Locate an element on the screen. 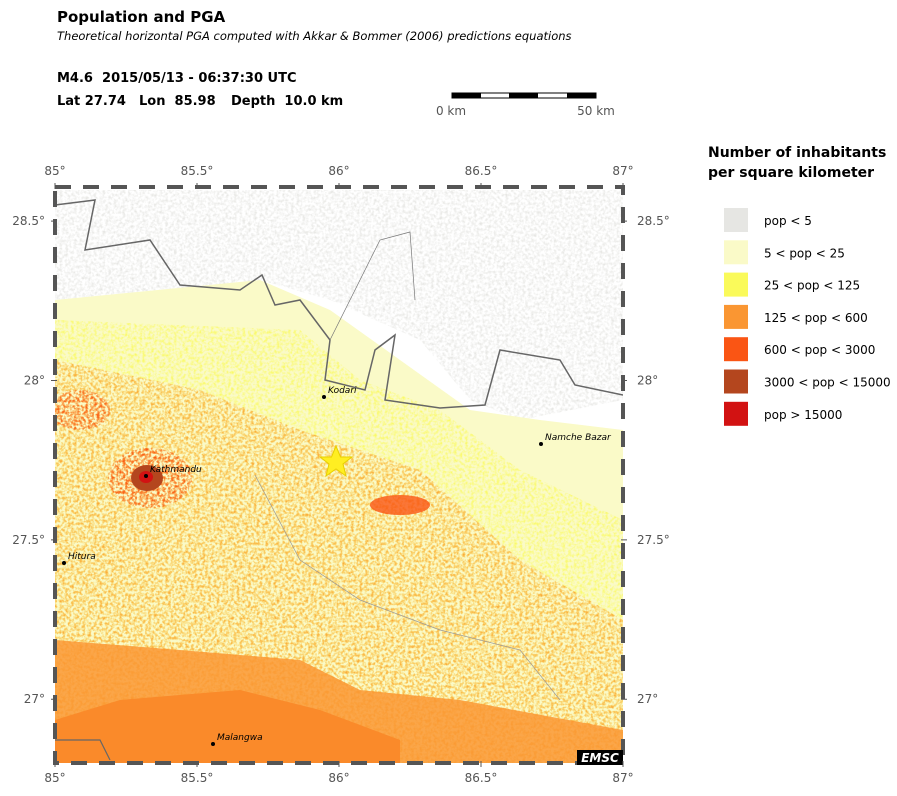 The width and height of the screenshot is (897, 796). credit-box is located at coordinates (600, 757).